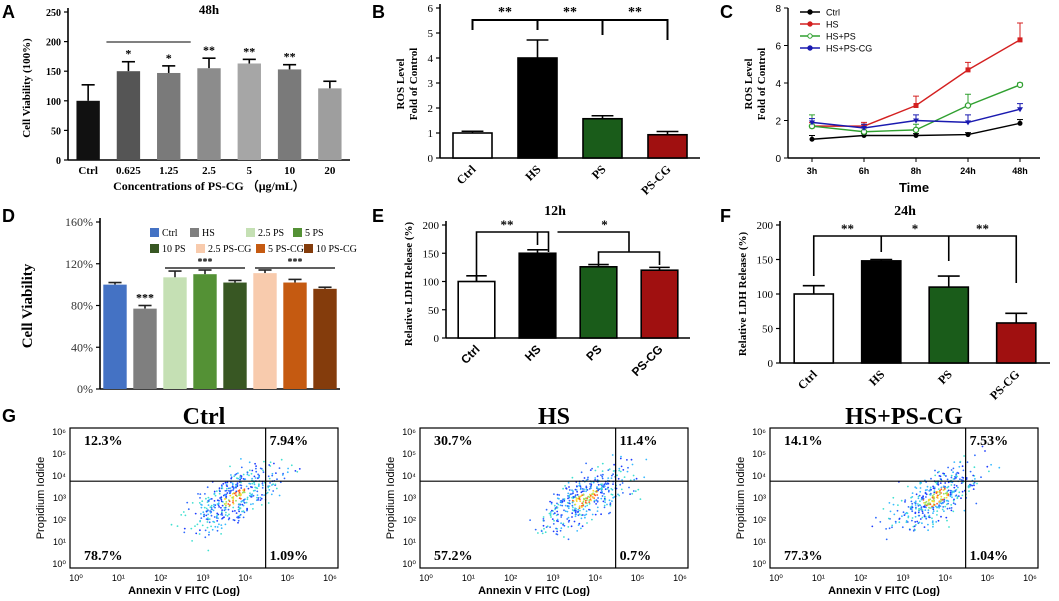 Image resolution: width=1059 pixels, height=601 pixels. I want to click on x-tick-label: 2.5, so click(209, 171).